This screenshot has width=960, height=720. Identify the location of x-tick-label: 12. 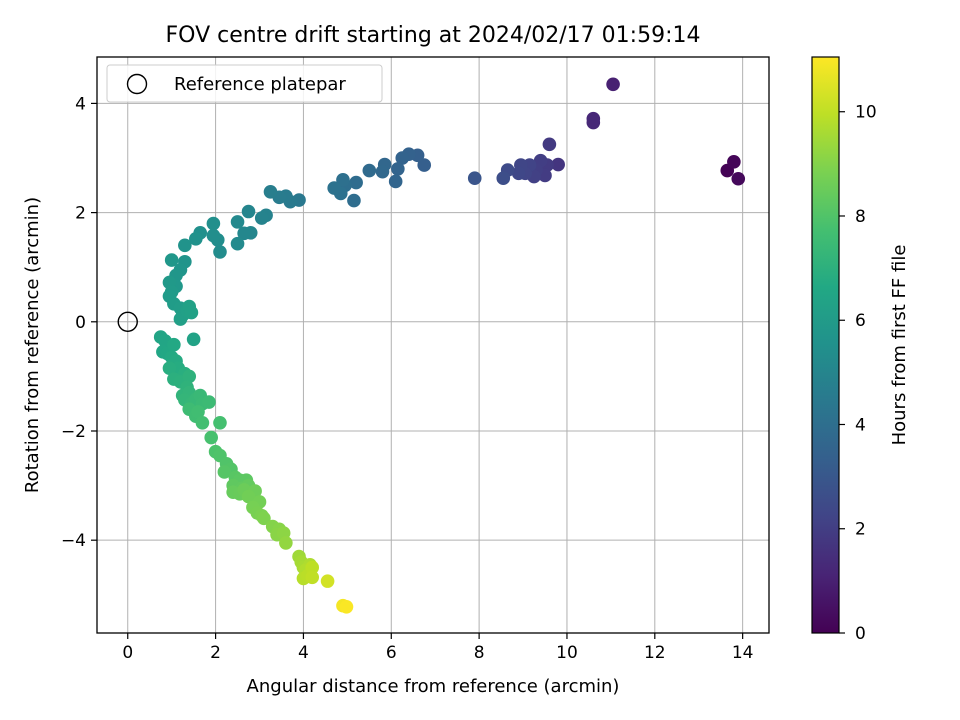
(655, 653).